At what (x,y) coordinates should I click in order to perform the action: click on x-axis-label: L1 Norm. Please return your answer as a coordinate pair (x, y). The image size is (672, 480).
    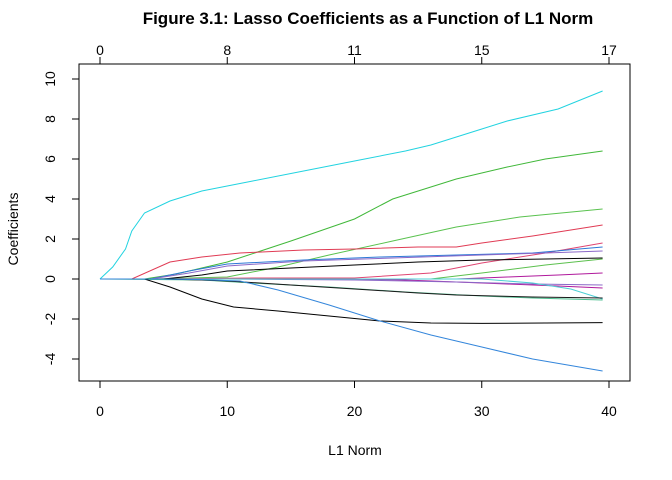
    Looking at the image, I should click on (355, 450).